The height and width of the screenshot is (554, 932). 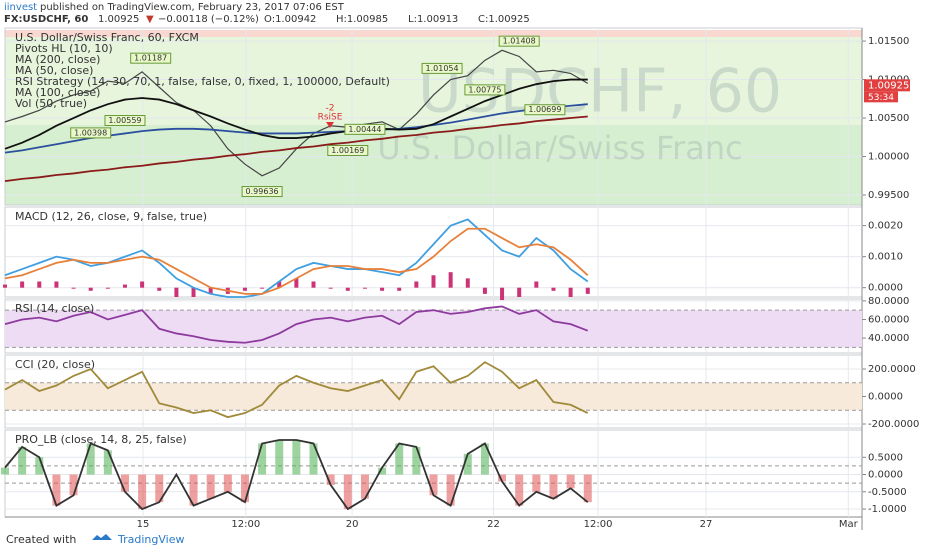 What do you see at coordinates (888, 118) in the screenshot?
I see `y-tick-label: 1.00500` at bounding box center [888, 118].